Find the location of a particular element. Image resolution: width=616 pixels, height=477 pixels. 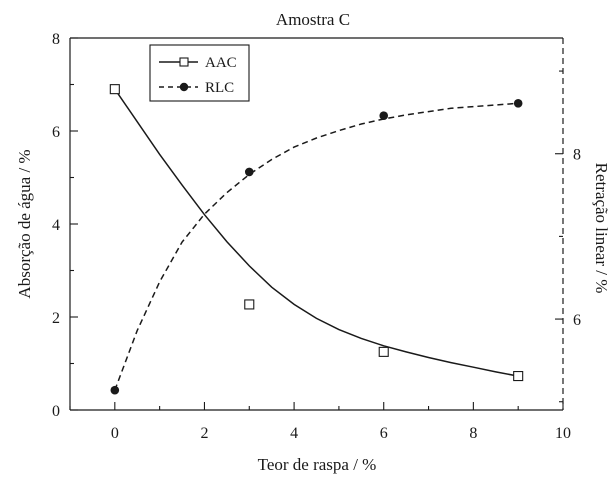

y-left-tick-label: 8 is located at coordinates (56, 39).